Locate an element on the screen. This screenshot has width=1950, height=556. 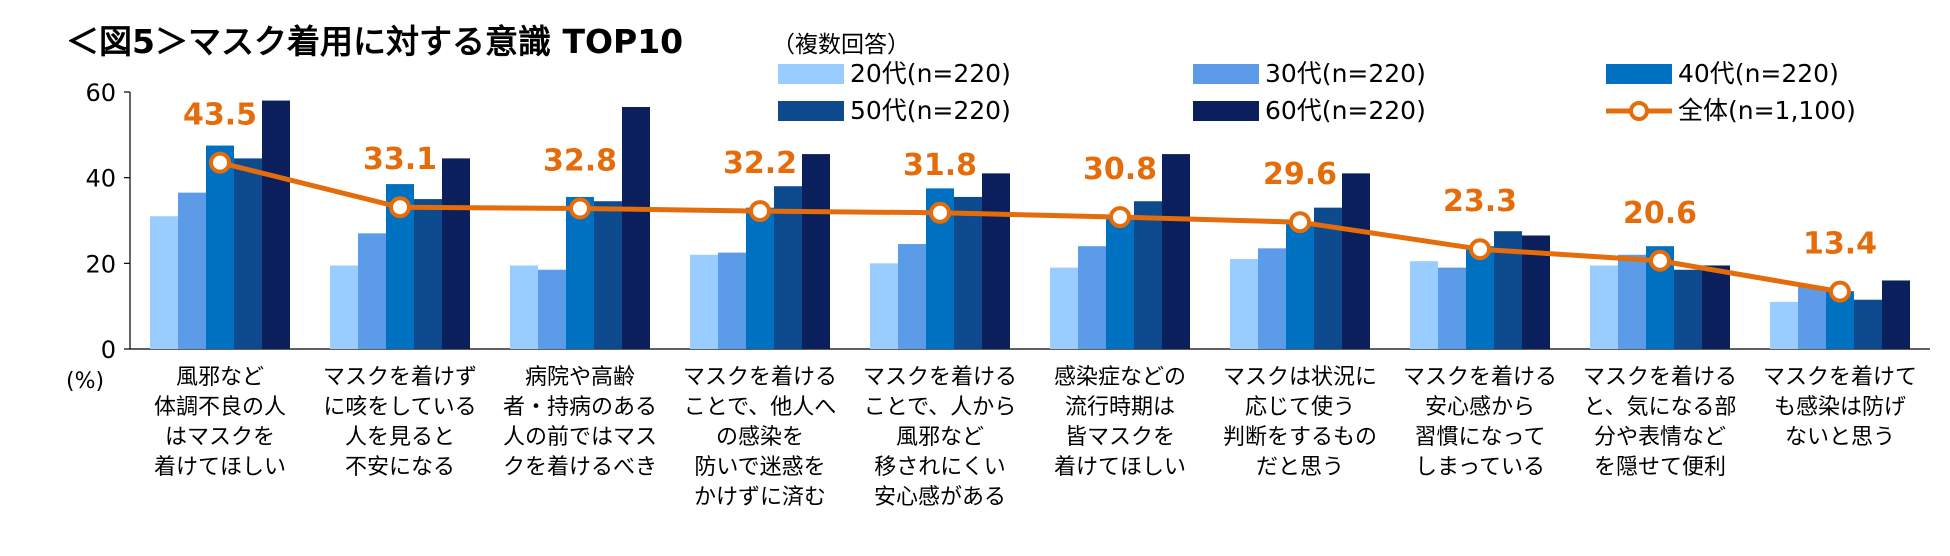
y-axis-unit: (%) is located at coordinates (85, 381).